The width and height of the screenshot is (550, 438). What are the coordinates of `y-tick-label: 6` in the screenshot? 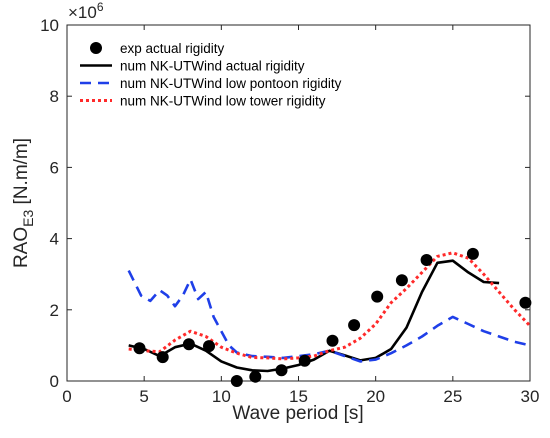 It's located at (54, 167).